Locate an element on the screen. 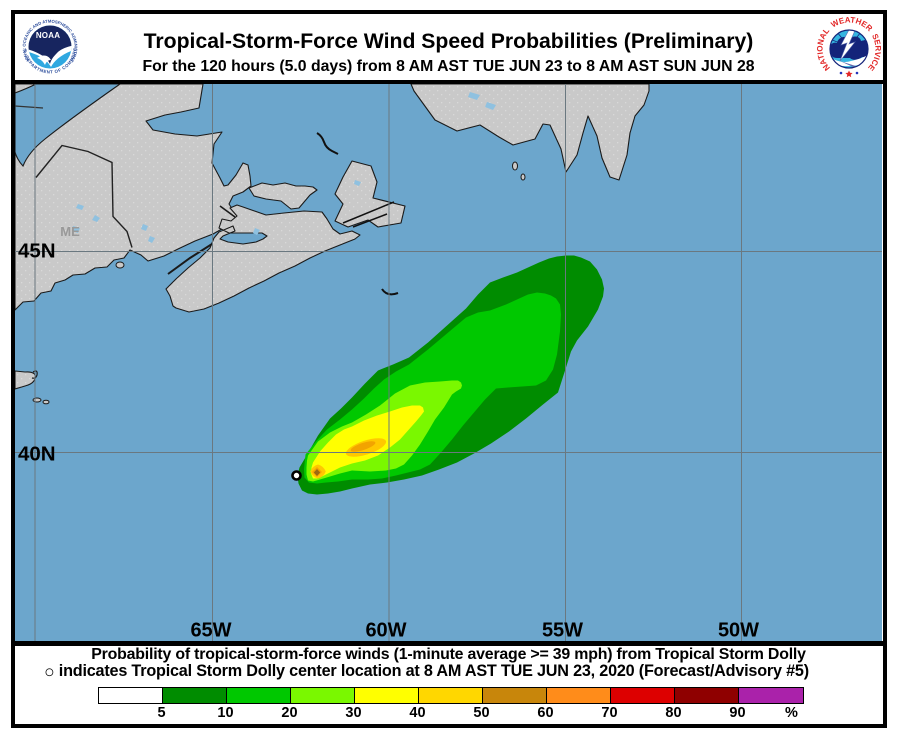 The height and width of the screenshot is (738, 897). svg-text: 60W is located at coordinates (385, 631).